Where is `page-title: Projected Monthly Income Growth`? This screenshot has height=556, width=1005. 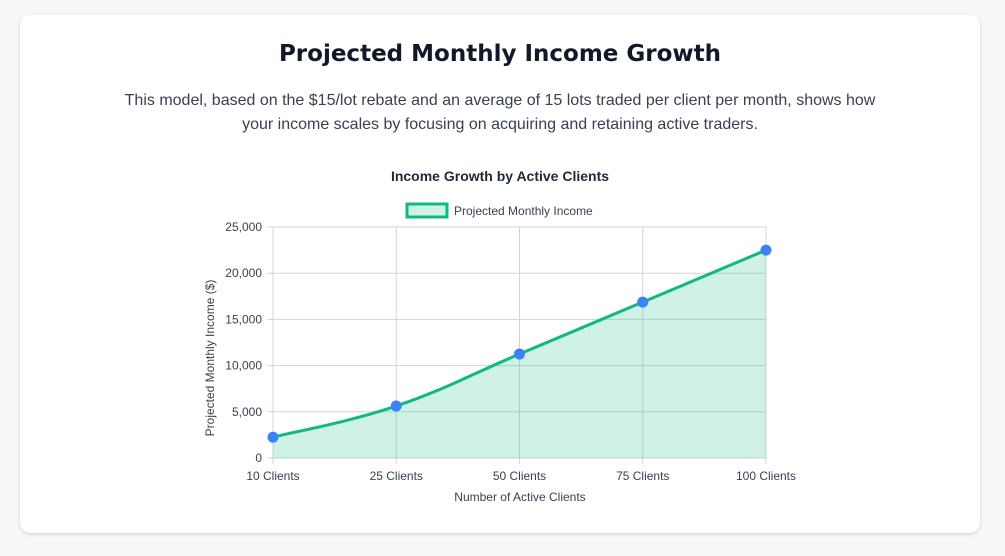 page-title: Projected Monthly Income Growth is located at coordinates (500, 54).